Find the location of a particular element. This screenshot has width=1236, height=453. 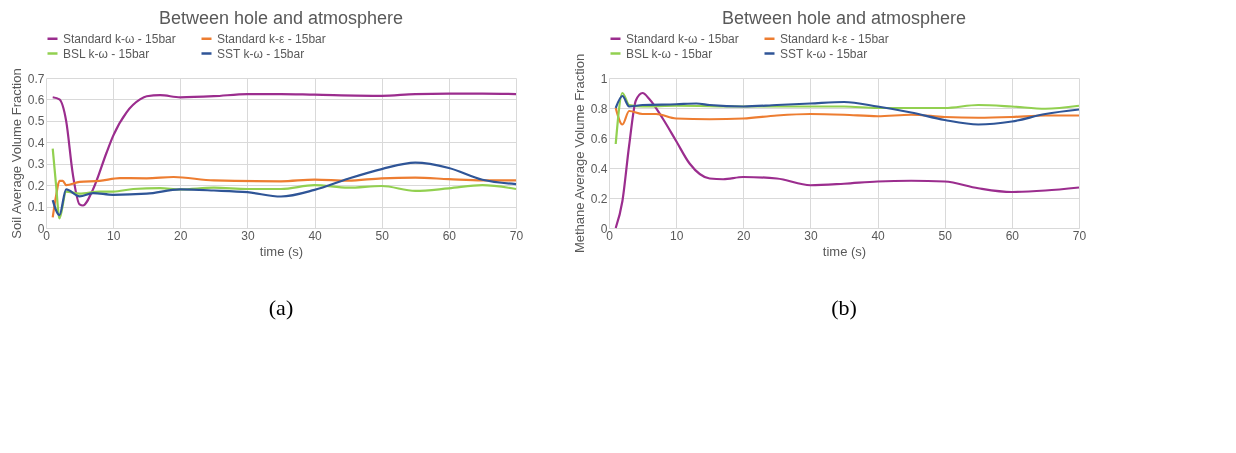

text: (a) is located at coordinates (281, 307).